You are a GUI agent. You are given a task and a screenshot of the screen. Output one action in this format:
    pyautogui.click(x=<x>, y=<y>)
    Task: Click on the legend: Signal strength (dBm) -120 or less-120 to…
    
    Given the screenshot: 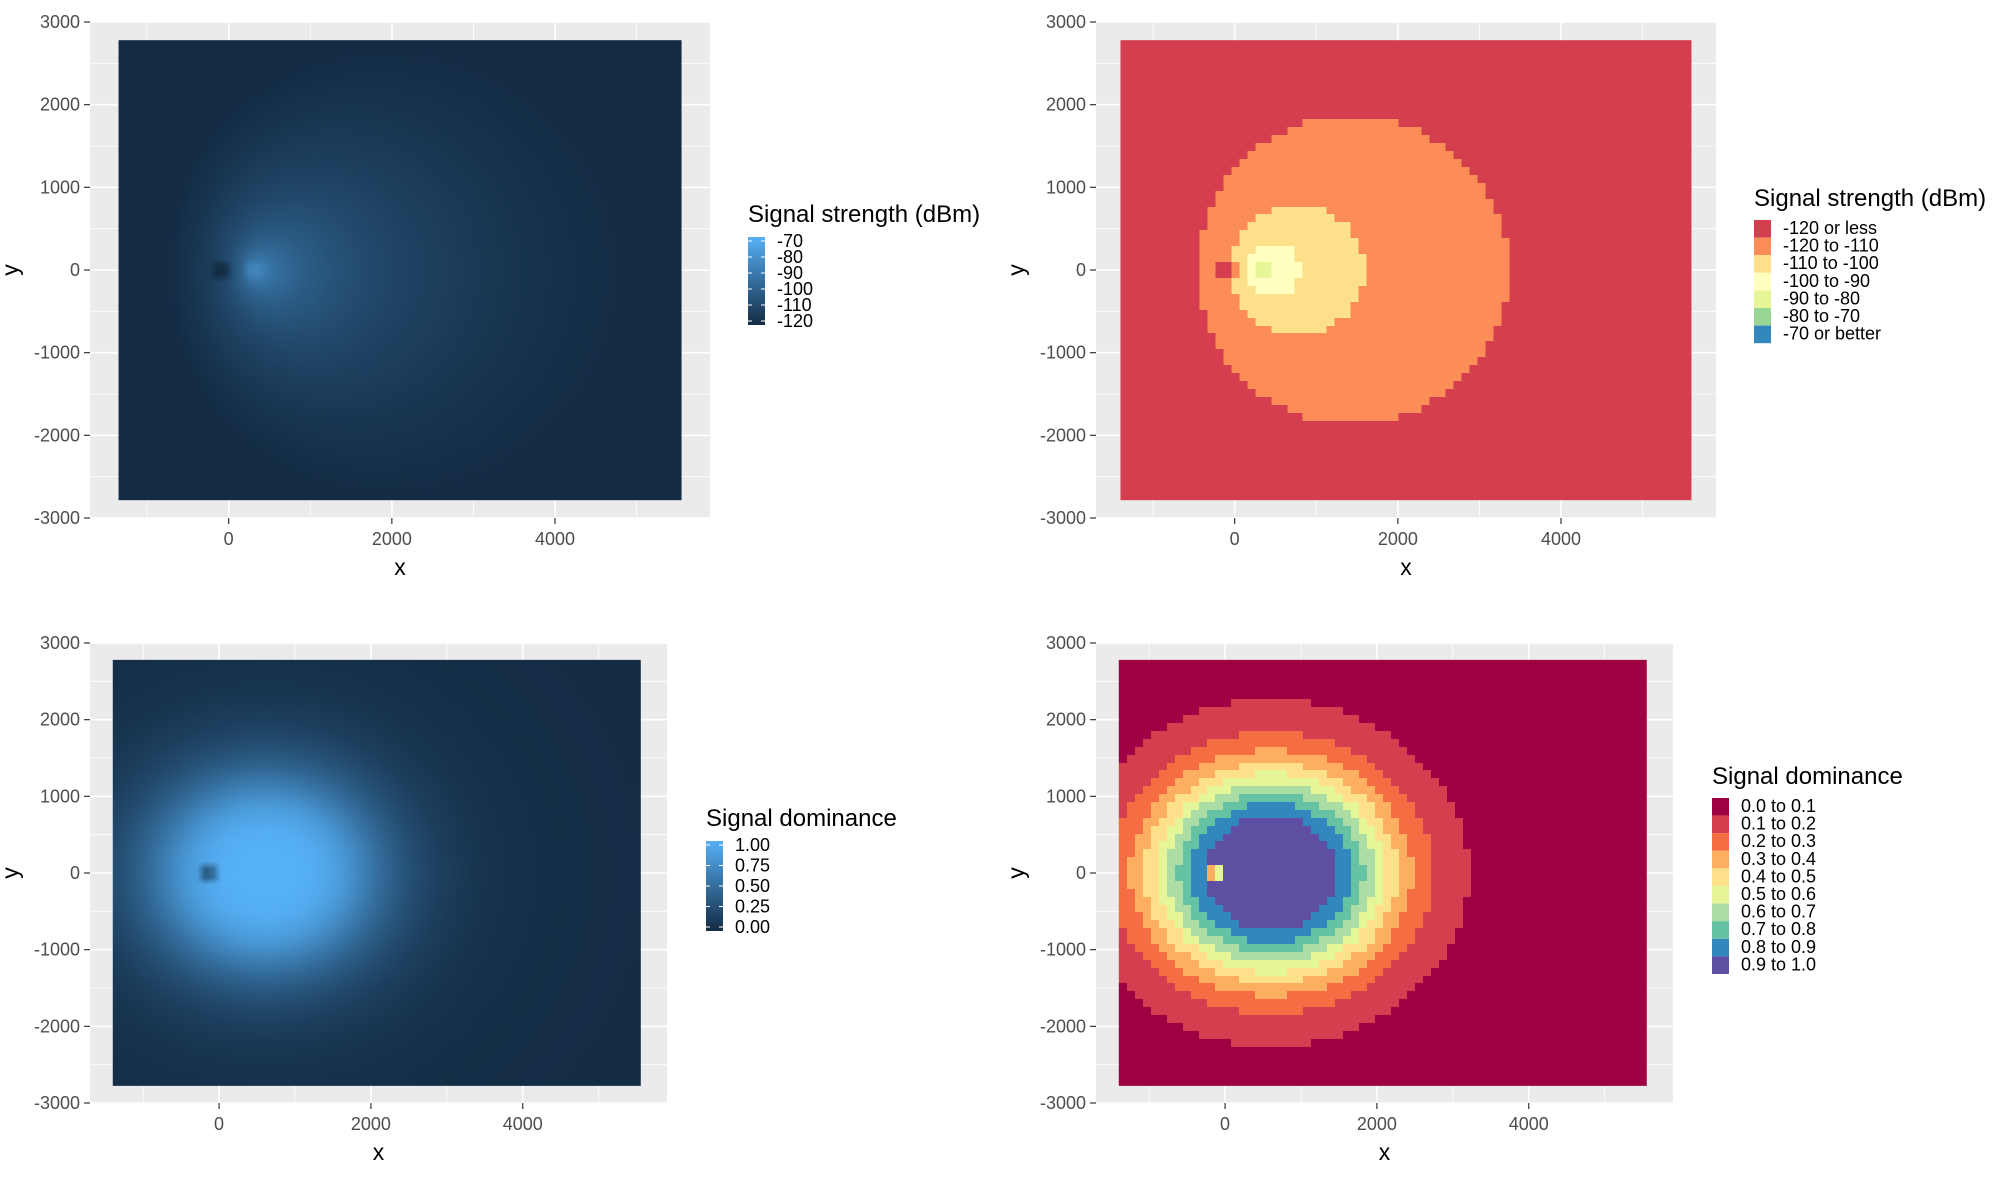 What is the action you would take?
    pyautogui.click(x=1870, y=264)
    